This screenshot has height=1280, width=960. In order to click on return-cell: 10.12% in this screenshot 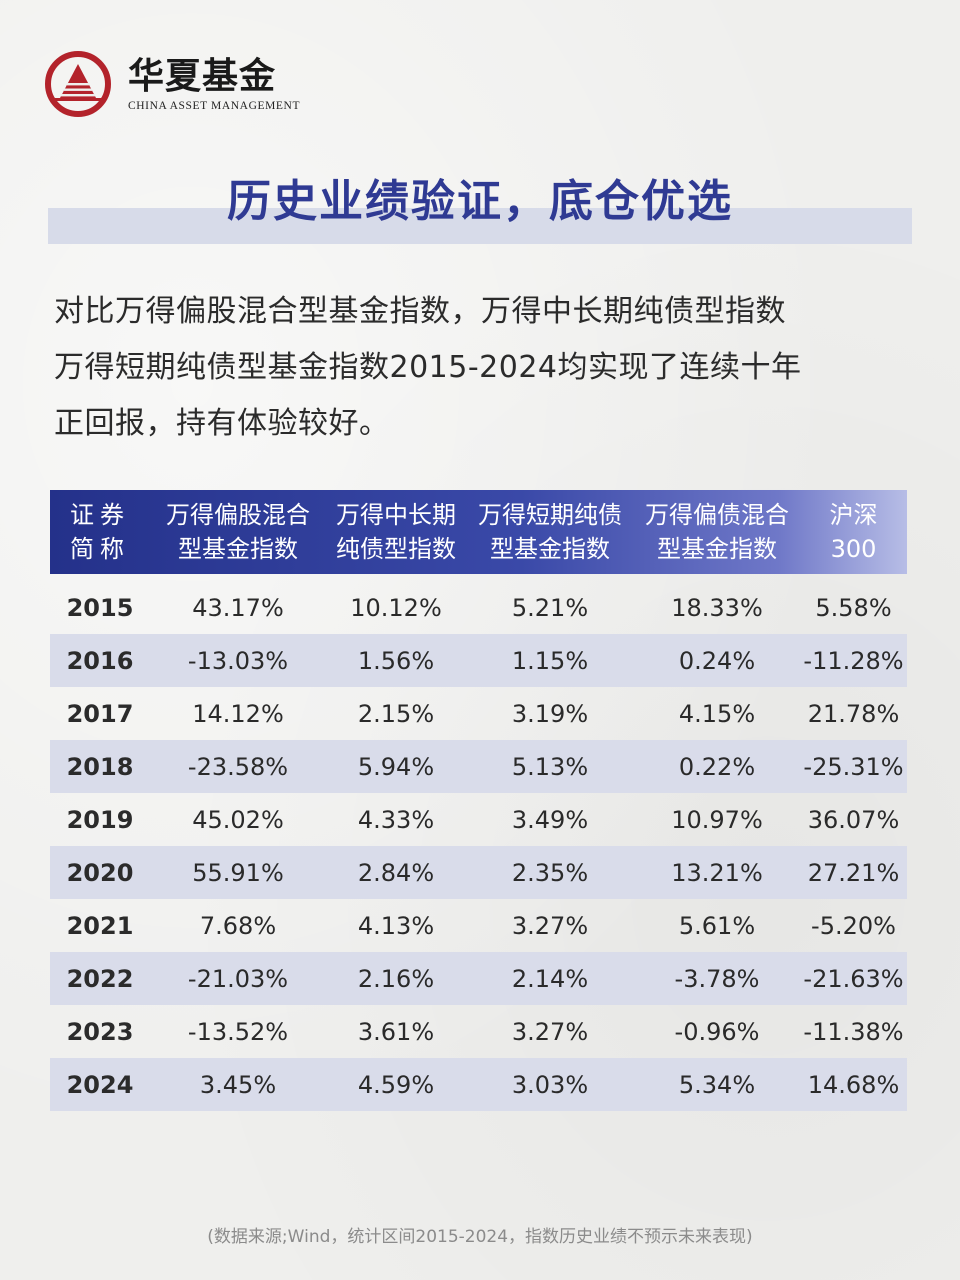, I will do `click(396, 607)`.